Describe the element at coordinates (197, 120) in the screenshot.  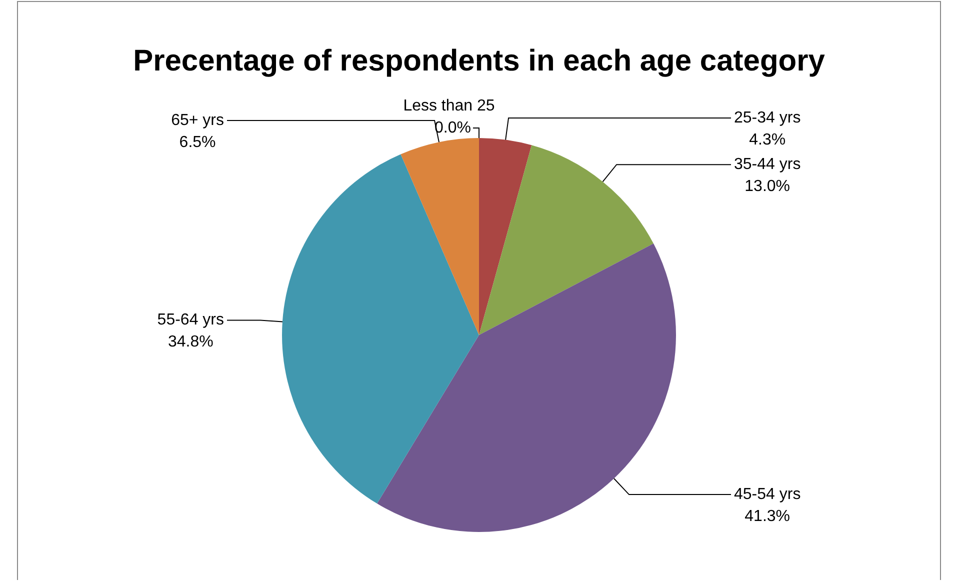
I see `slice-label: 65+ yrs` at that location.